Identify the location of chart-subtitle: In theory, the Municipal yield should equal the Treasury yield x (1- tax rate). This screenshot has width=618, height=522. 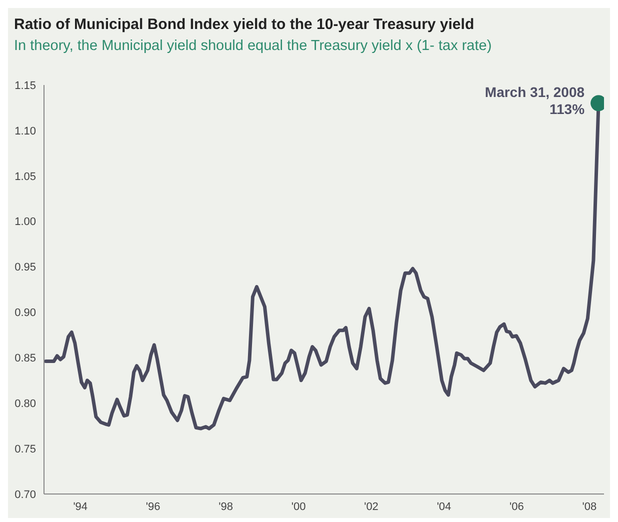
(253, 46).